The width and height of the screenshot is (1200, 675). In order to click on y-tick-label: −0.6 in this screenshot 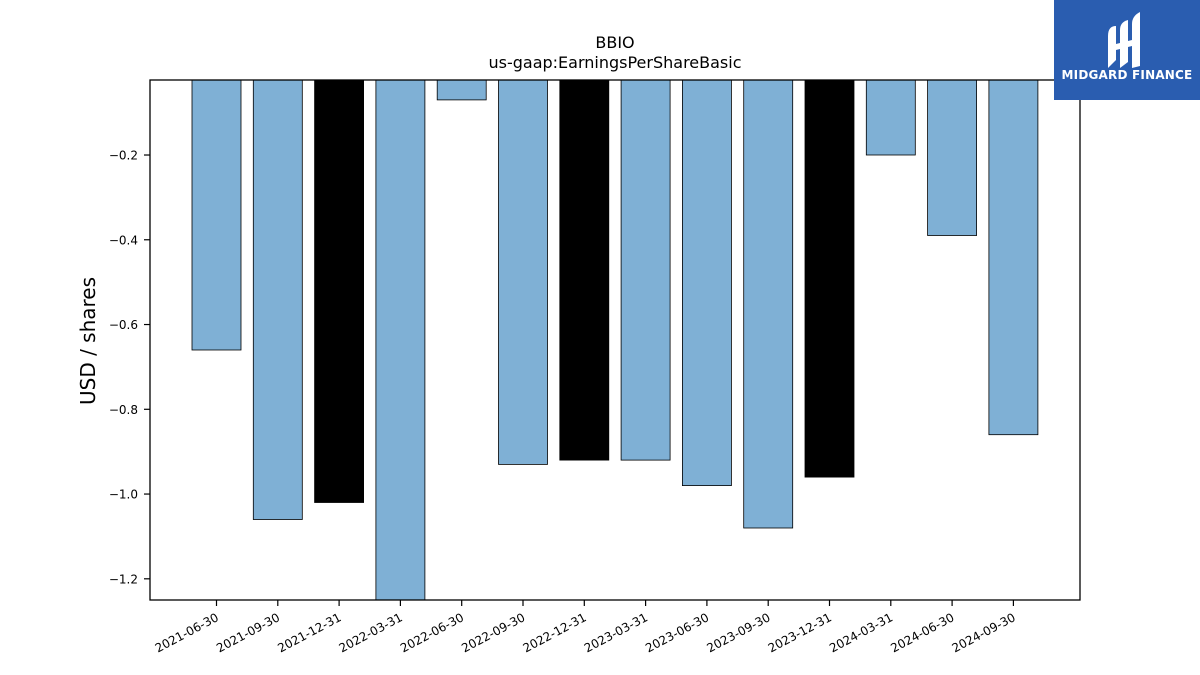, I will do `click(123, 325)`.